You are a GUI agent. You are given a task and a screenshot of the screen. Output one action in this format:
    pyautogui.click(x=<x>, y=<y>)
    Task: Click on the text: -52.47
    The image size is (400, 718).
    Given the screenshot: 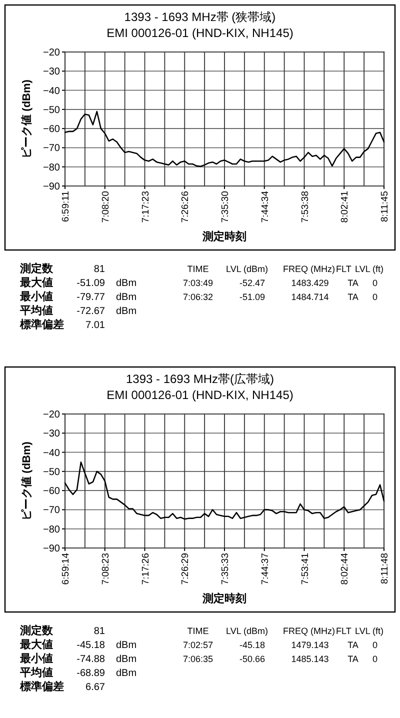 What is the action you would take?
    pyautogui.click(x=252, y=283)
    